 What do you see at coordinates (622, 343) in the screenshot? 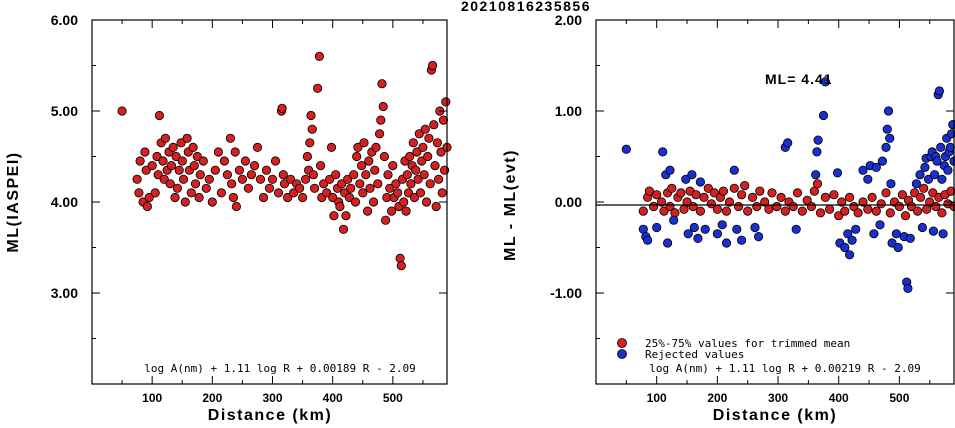
I see `legend-marker-trimmed` at bounding box center [622, 343].